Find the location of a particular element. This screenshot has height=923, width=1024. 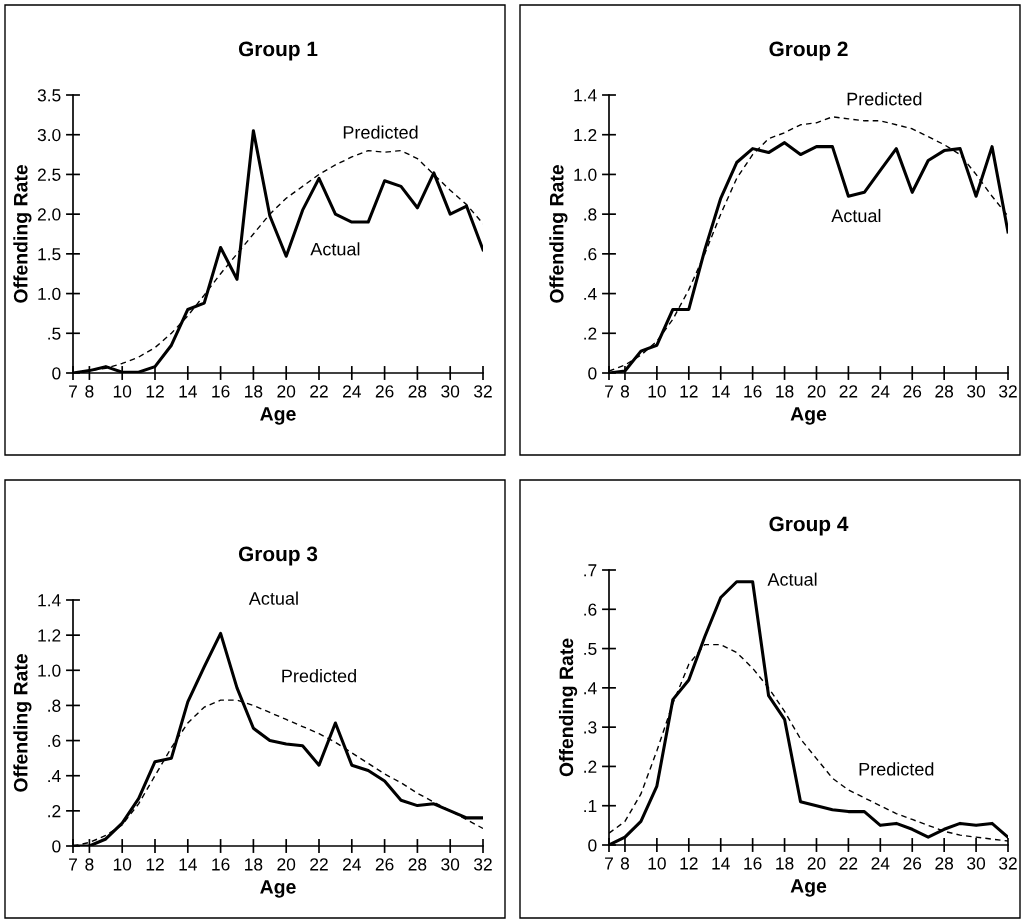

y-tick-label: 3.0 is located at coordinates (49, 135).